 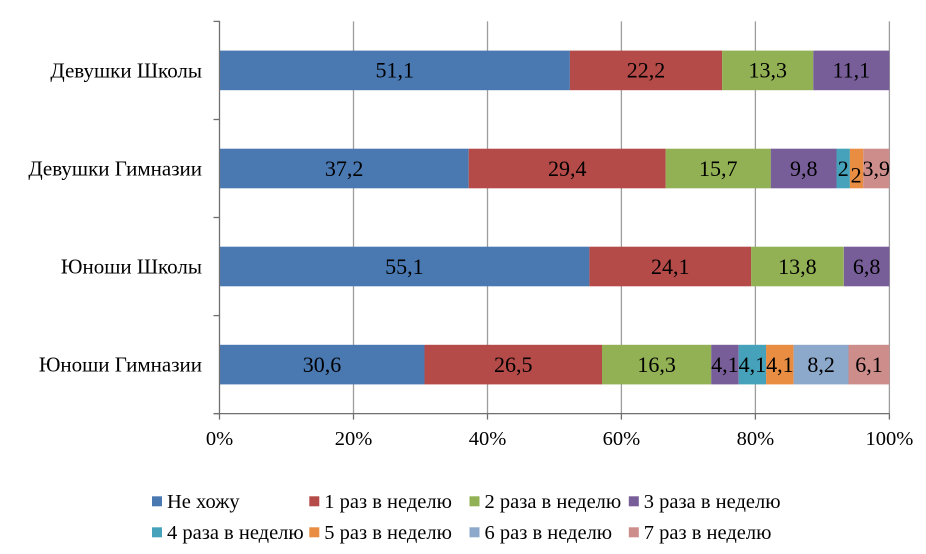 I want to click on svg-text: Девушки Гимназии, so click(x=115, y=169).